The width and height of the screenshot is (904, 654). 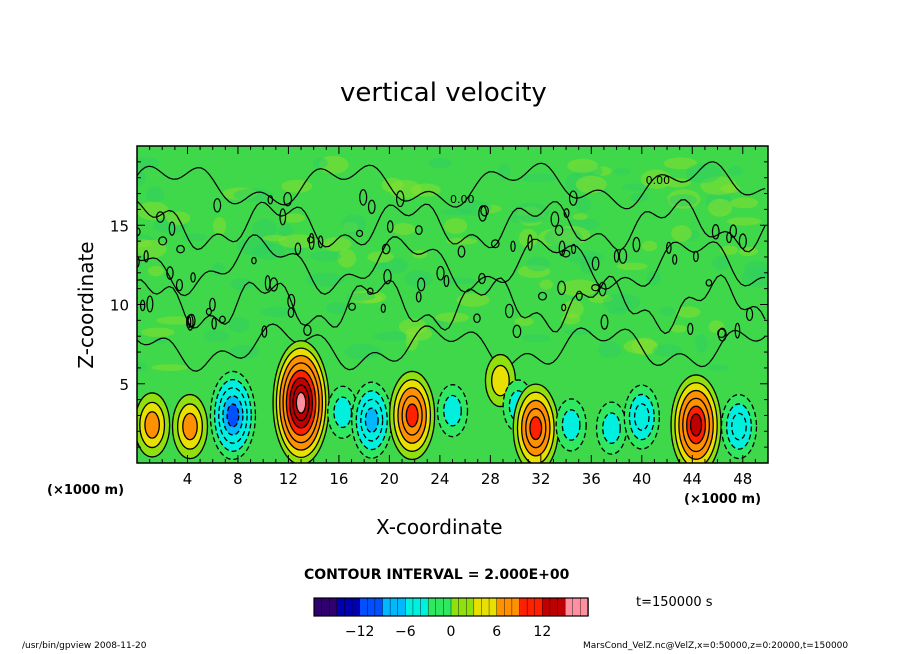 What do you see at coordinates (674, 602) in the screenshot?
I see `time-label: t=150000 s` at bounding box center [674, 602].